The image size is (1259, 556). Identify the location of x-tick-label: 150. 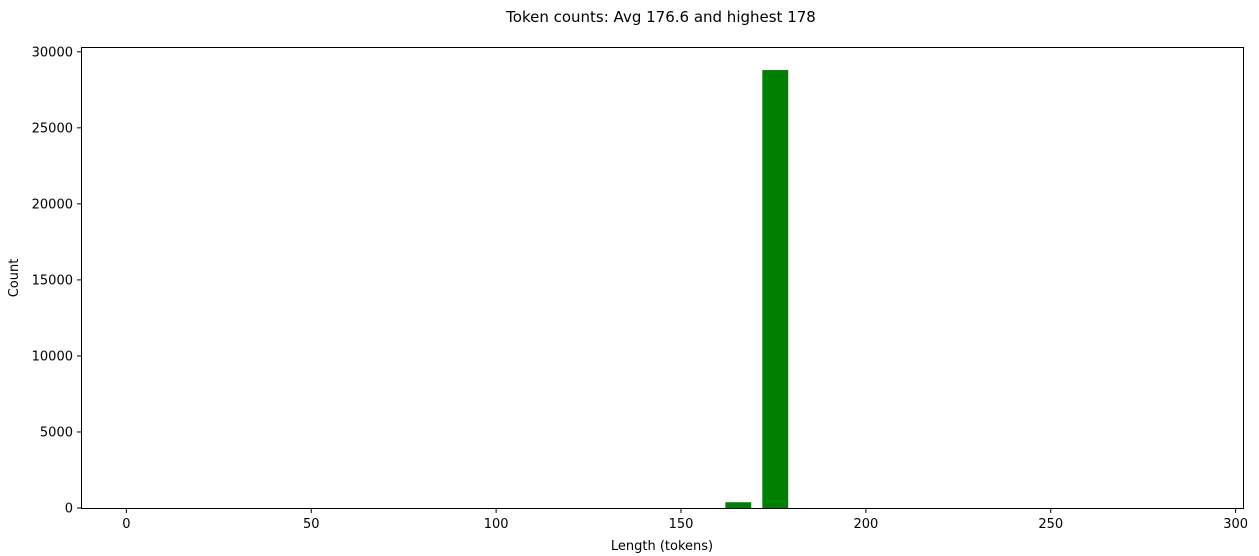
(681, 524).